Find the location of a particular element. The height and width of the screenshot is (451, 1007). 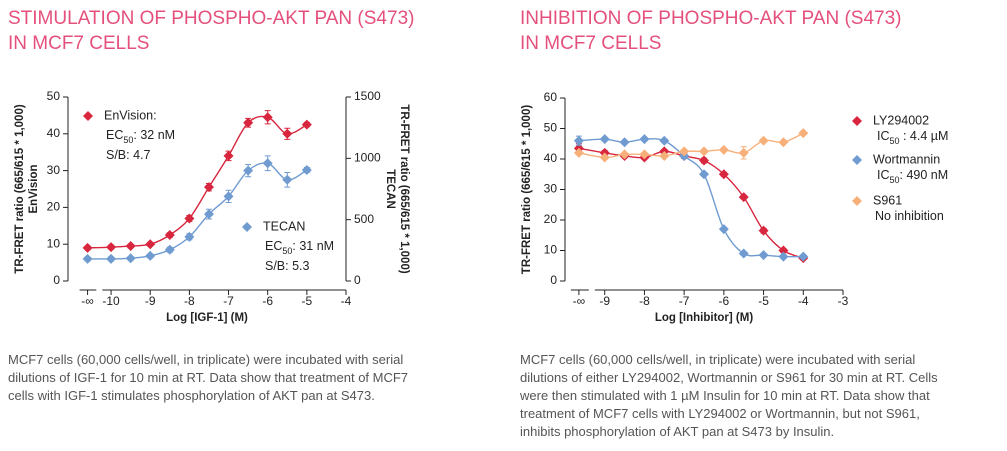

x-tick-label: -7 is located at coordinates (228, 301).